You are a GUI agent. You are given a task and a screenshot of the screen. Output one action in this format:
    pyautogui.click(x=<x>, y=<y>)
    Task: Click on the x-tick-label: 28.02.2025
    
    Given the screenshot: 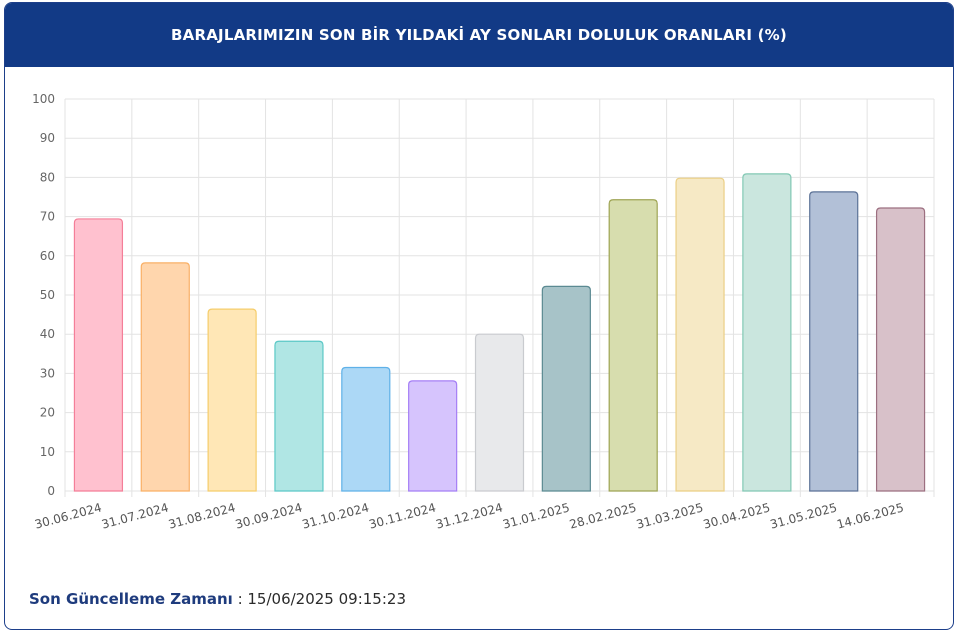 What is the action you would take?
    pyautogui.click(x=603, y=515)
    